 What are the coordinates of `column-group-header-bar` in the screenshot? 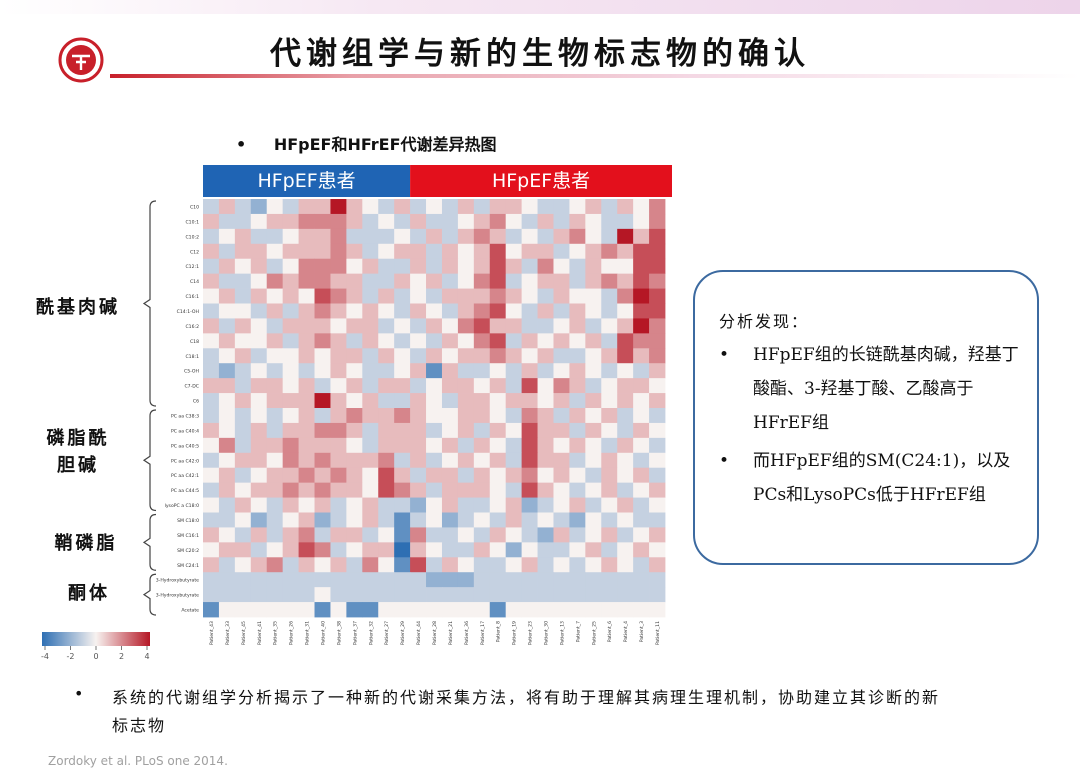 It's located at (541, 181).